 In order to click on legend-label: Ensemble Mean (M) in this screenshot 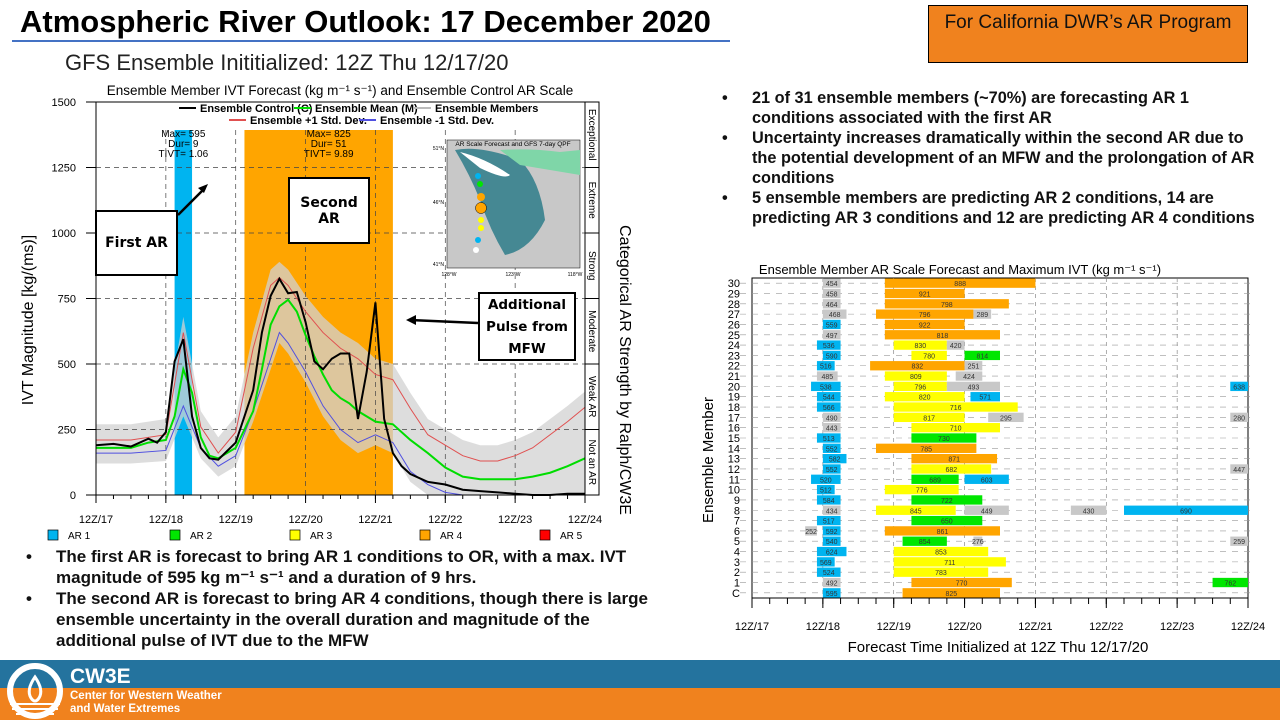, I will do `click(366, 109)`.